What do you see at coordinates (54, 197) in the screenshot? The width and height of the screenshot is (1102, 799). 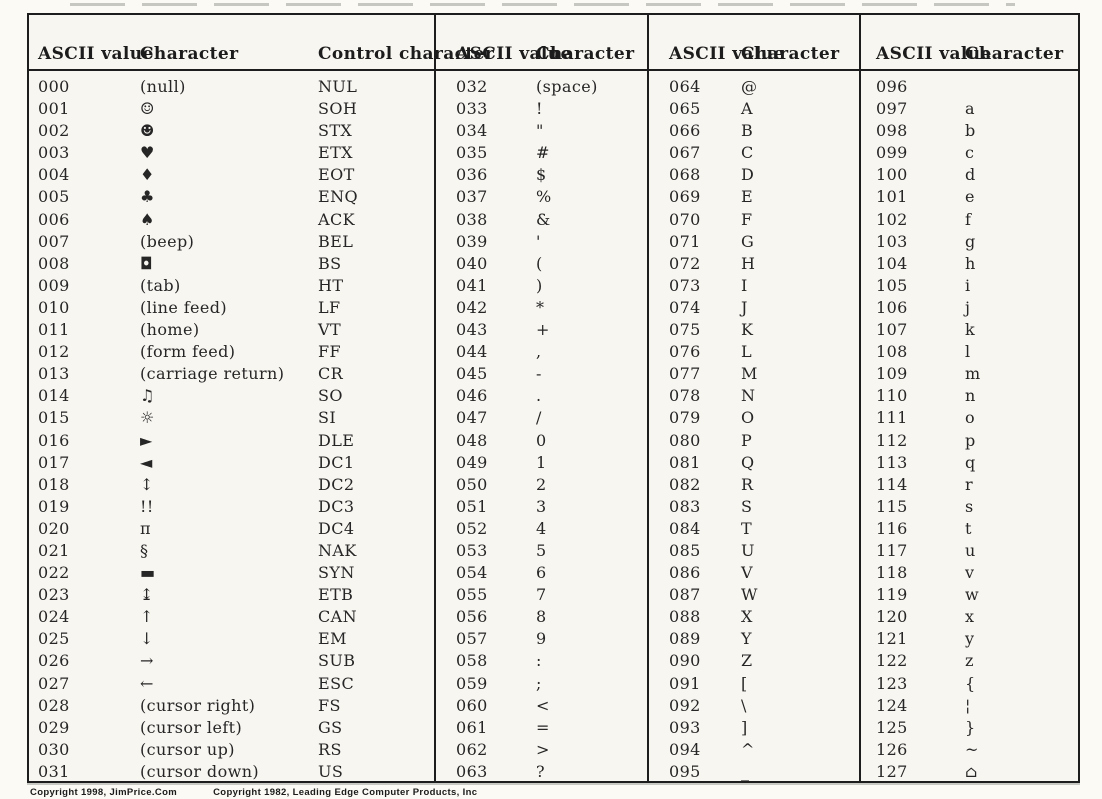 I see `ascii-value: 005` at bounding box center [54, 197].